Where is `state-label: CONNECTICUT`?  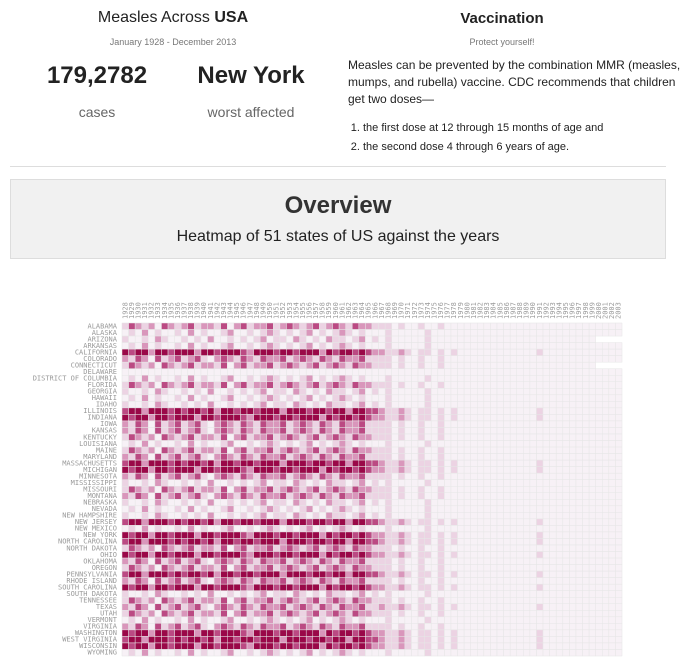 state-label: CONNECTICUT is located at coordinates (94, 365).